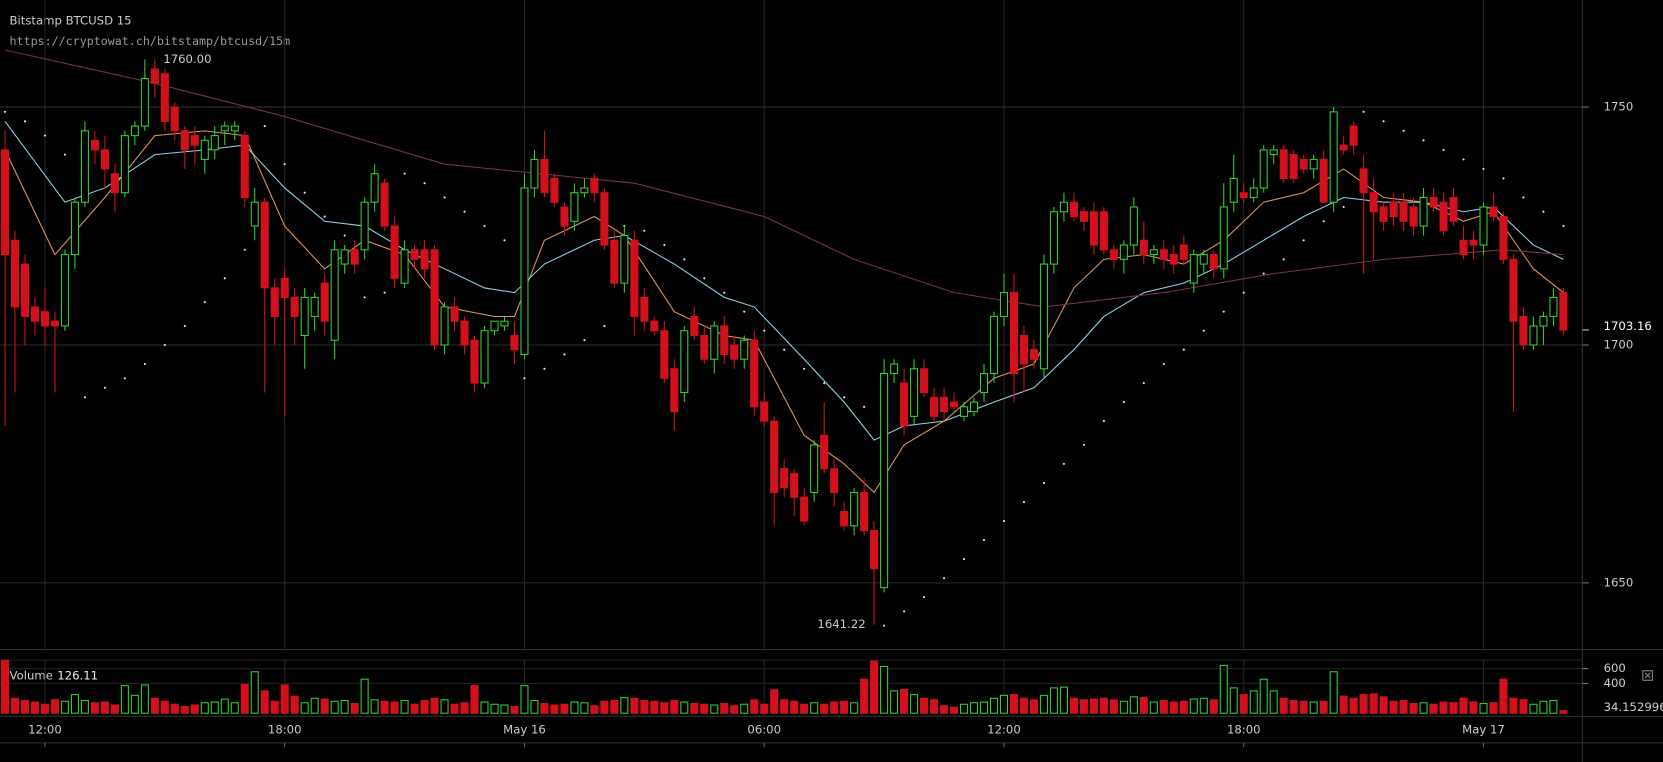  I want to click on chart-url: https://cryptowat.ch/bitstamp/btcusd/15m, so click(150, 41).